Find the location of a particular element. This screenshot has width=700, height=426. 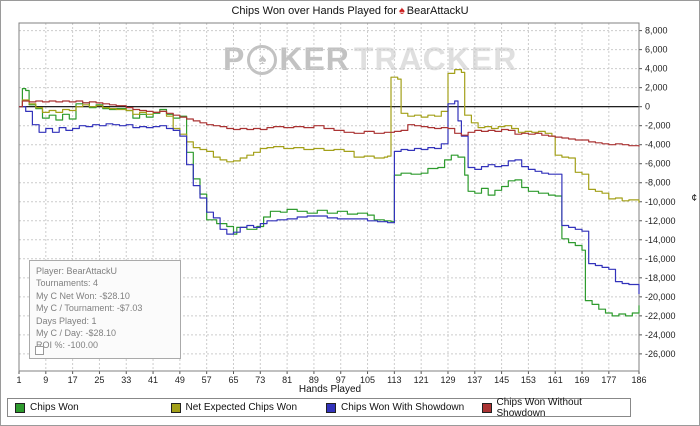

svg-text: 105 is located at coordinates (367, 380).